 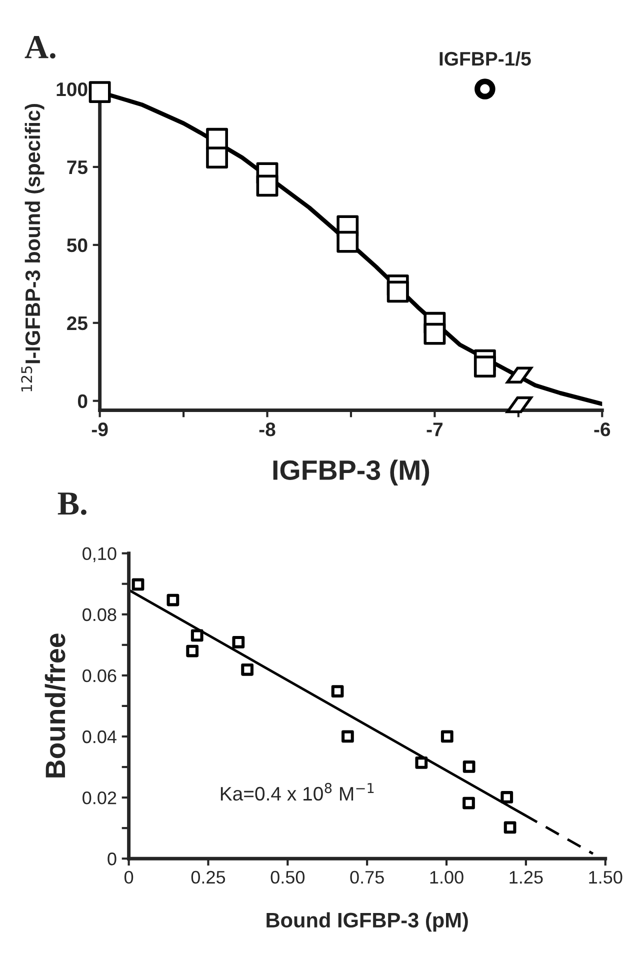 I want to click on x-tick-label: 0.25, so click(x=208, y=877).